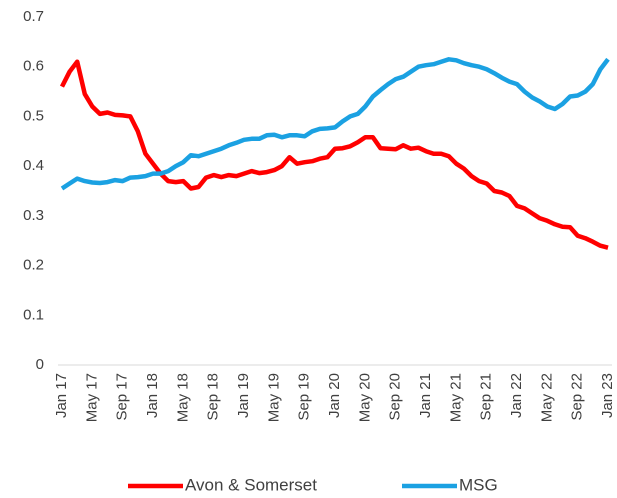 Image resolution: width=617 pixels, height=498 pixels. What do you see at coordinates (607, 395) in the screenshot?
I see `x-tick-label: Jan 23` at bounding box center [607, 395].